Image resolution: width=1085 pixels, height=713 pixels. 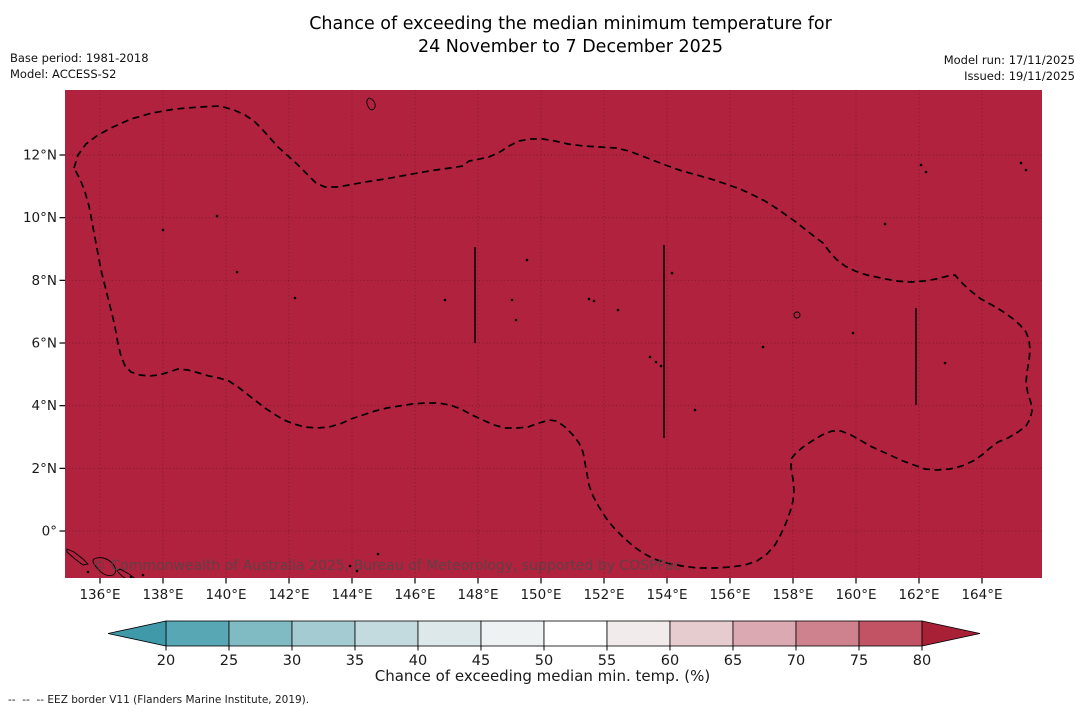 I want to click on issued-label: Issued: 19/11/2025, so click(x=1019, y=76).